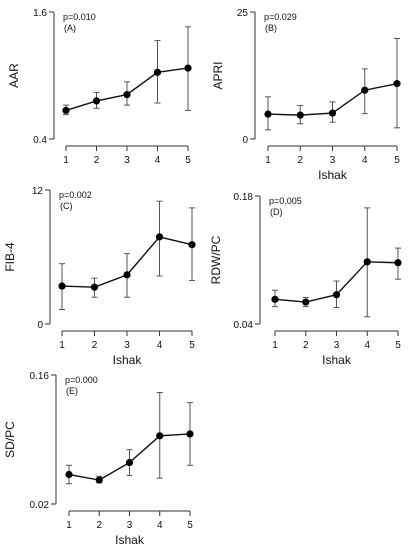 This screenshot has width=410, height=550. What do you see at coordinates (40, 505) in the screenshot?
I see `y-tick-label: 0.02` at bounding box center [40, 505].